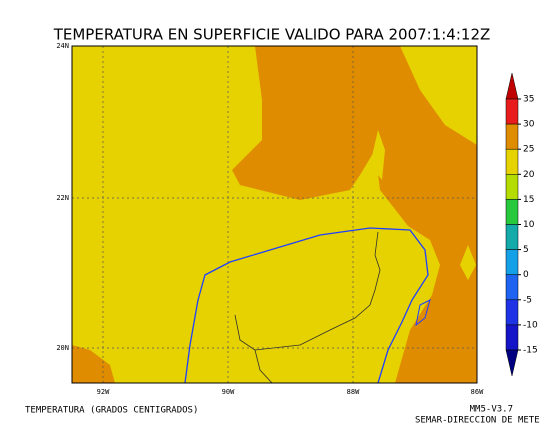 The width and height of the screenshot is (550, 425). What do you see at coordinates (529, 125) in the screenshot?
I see `colorbar-label: 30` at bounding box center [529, 125].